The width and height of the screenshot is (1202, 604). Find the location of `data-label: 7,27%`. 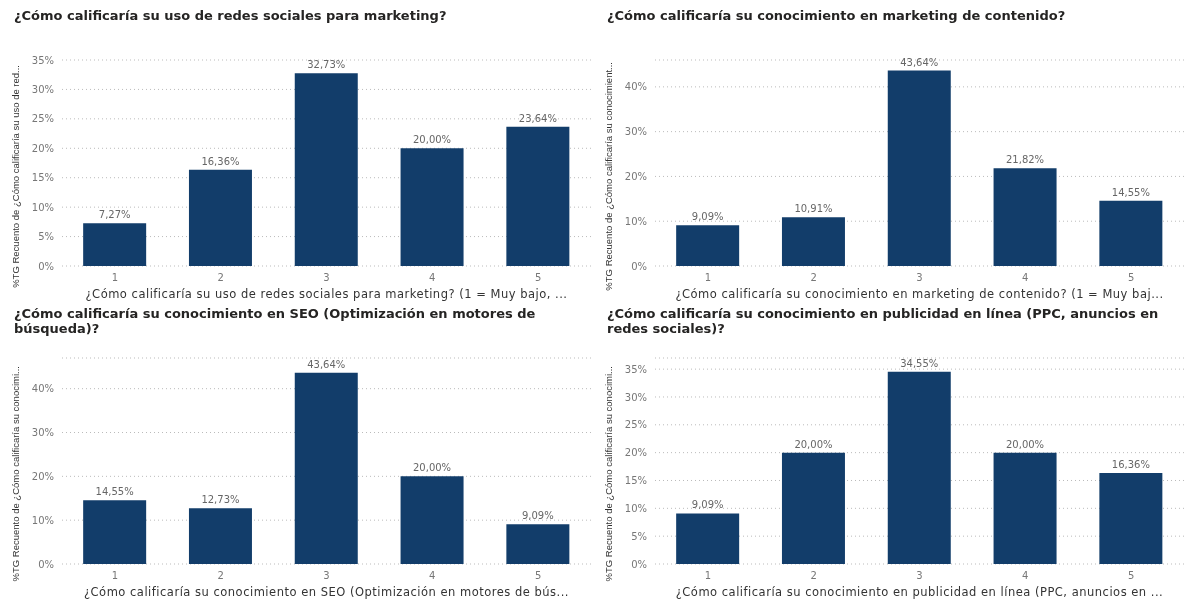

data-label: 7,27% is located at coordinates (114, 215).